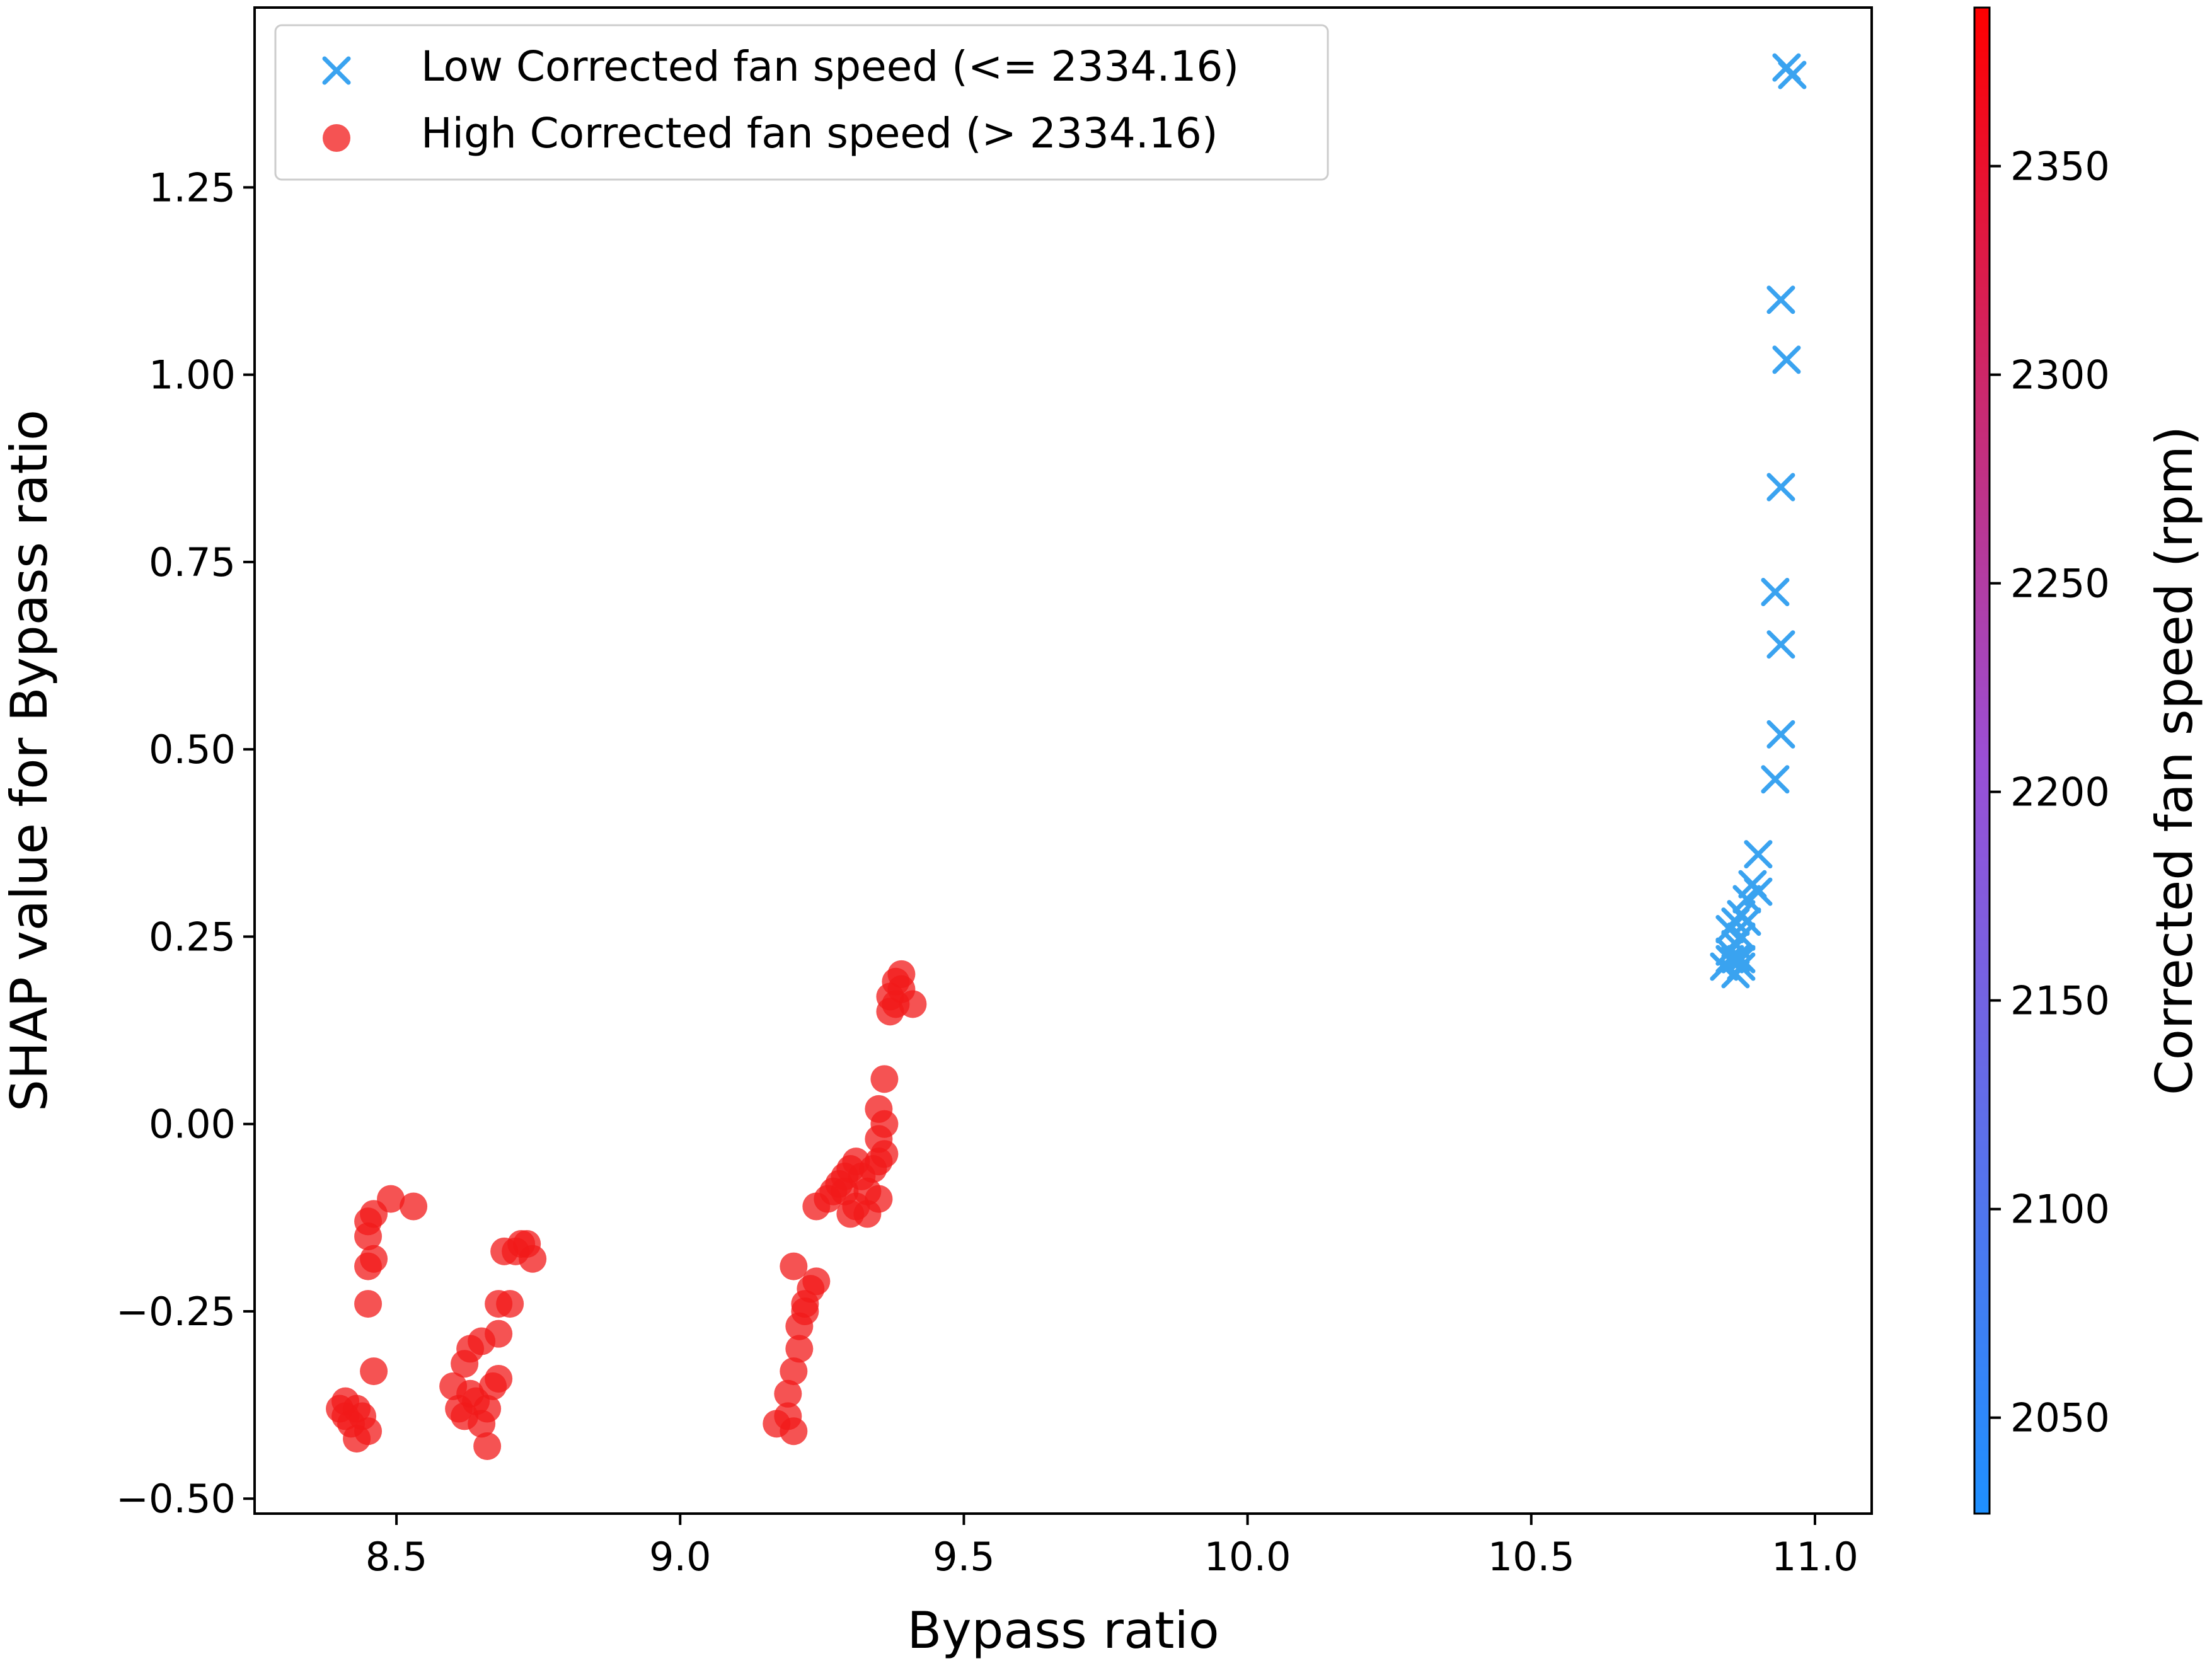 This screenshot has width=2212, height=1668. Describe the element at coordinates (185, 843) in the screenshot. I see `y-axis-ticks: −0.50 −0.25 0.00 0.25 0.50 0.75 1.00 1.25` at that location.